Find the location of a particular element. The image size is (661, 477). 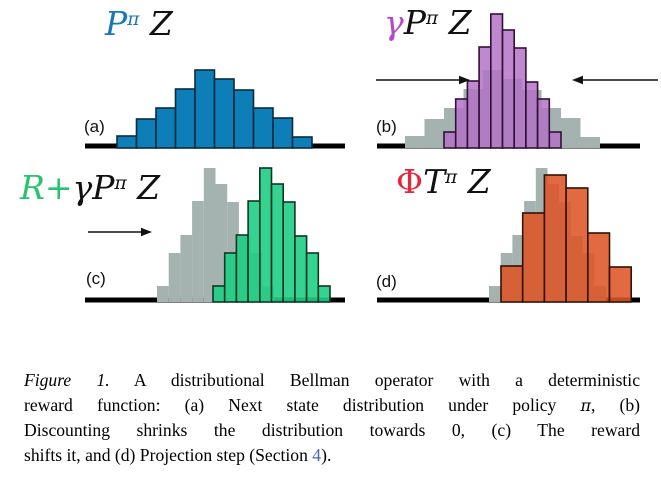

text-part: T is located at coordinates (434, 181).